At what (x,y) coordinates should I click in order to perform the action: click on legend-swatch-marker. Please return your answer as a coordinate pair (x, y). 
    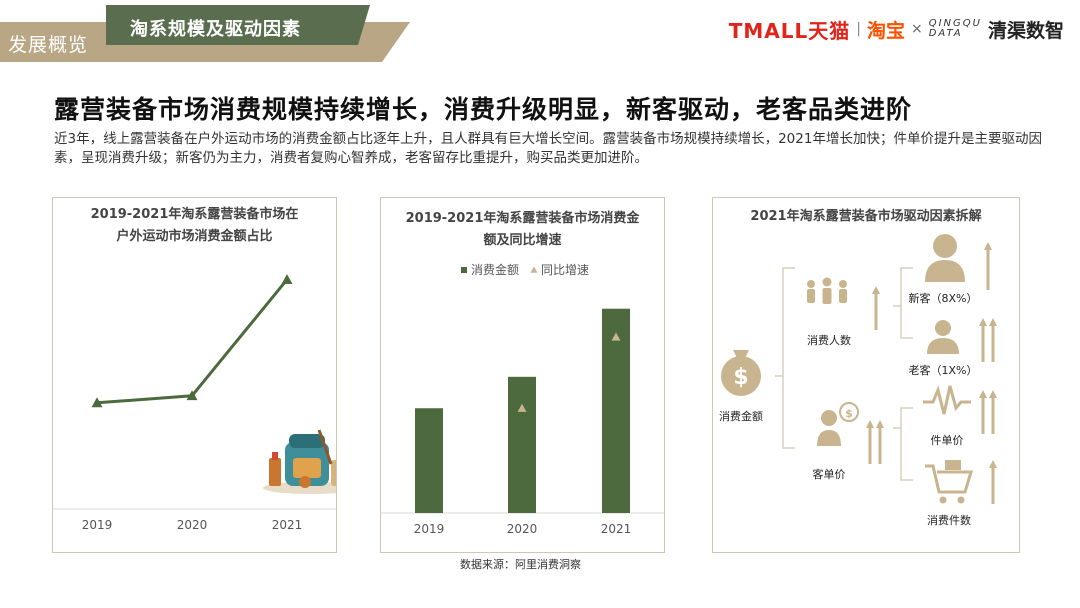
    Looking at the image, I should click on (534, 269).